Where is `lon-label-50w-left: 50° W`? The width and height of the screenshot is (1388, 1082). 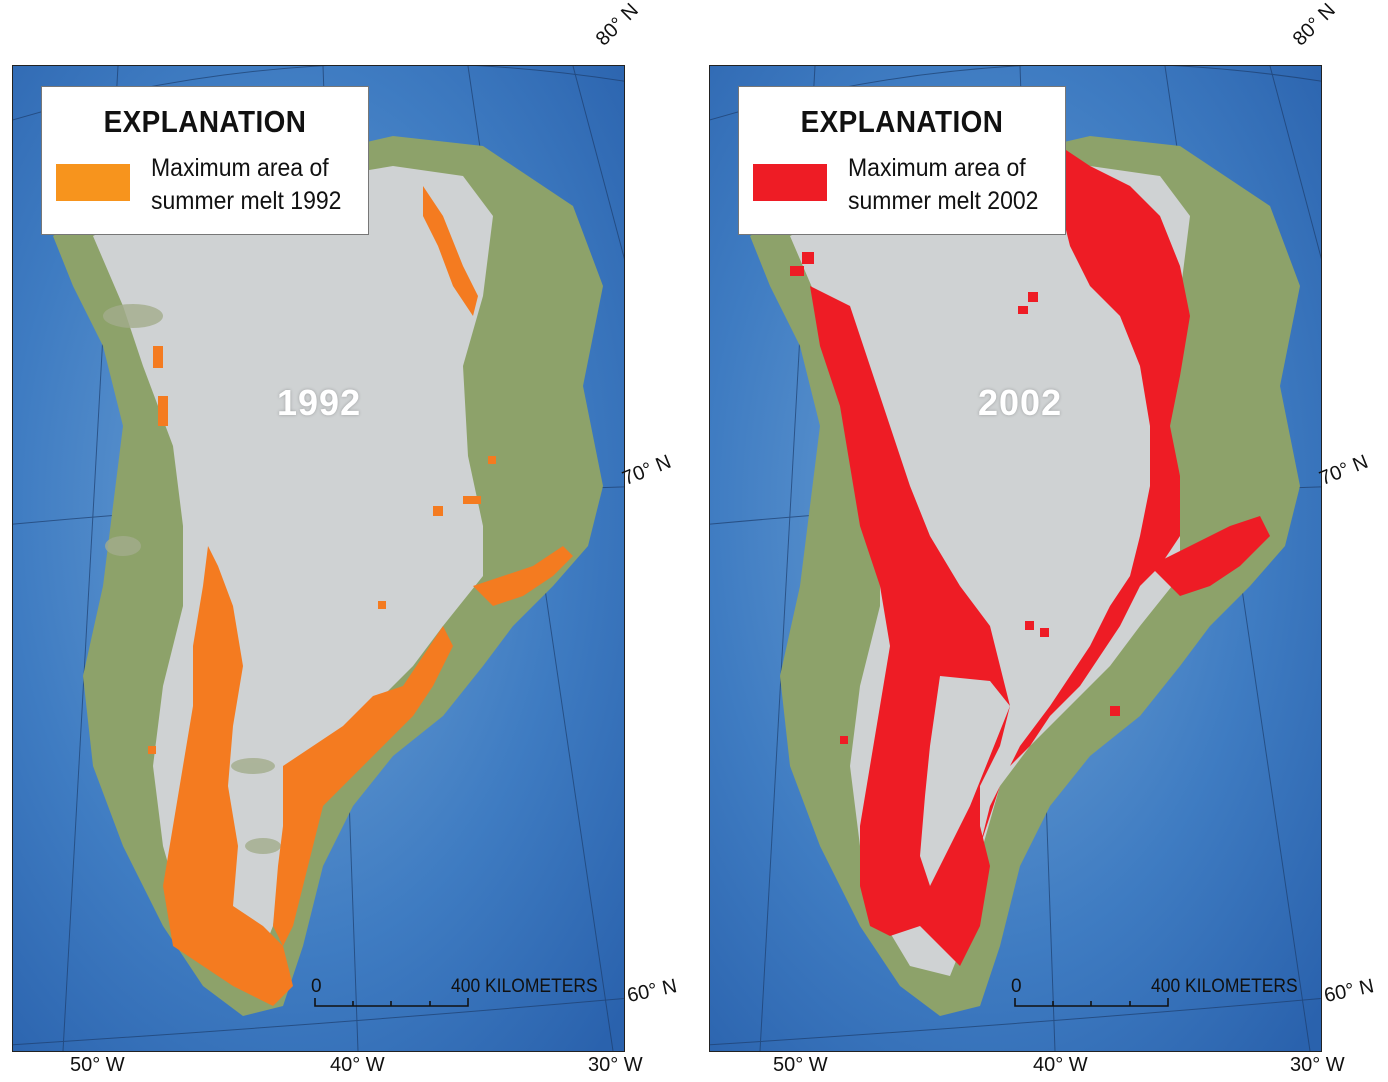 lon-label-50w-left: 50° W is located at coordinates (97, 1065).